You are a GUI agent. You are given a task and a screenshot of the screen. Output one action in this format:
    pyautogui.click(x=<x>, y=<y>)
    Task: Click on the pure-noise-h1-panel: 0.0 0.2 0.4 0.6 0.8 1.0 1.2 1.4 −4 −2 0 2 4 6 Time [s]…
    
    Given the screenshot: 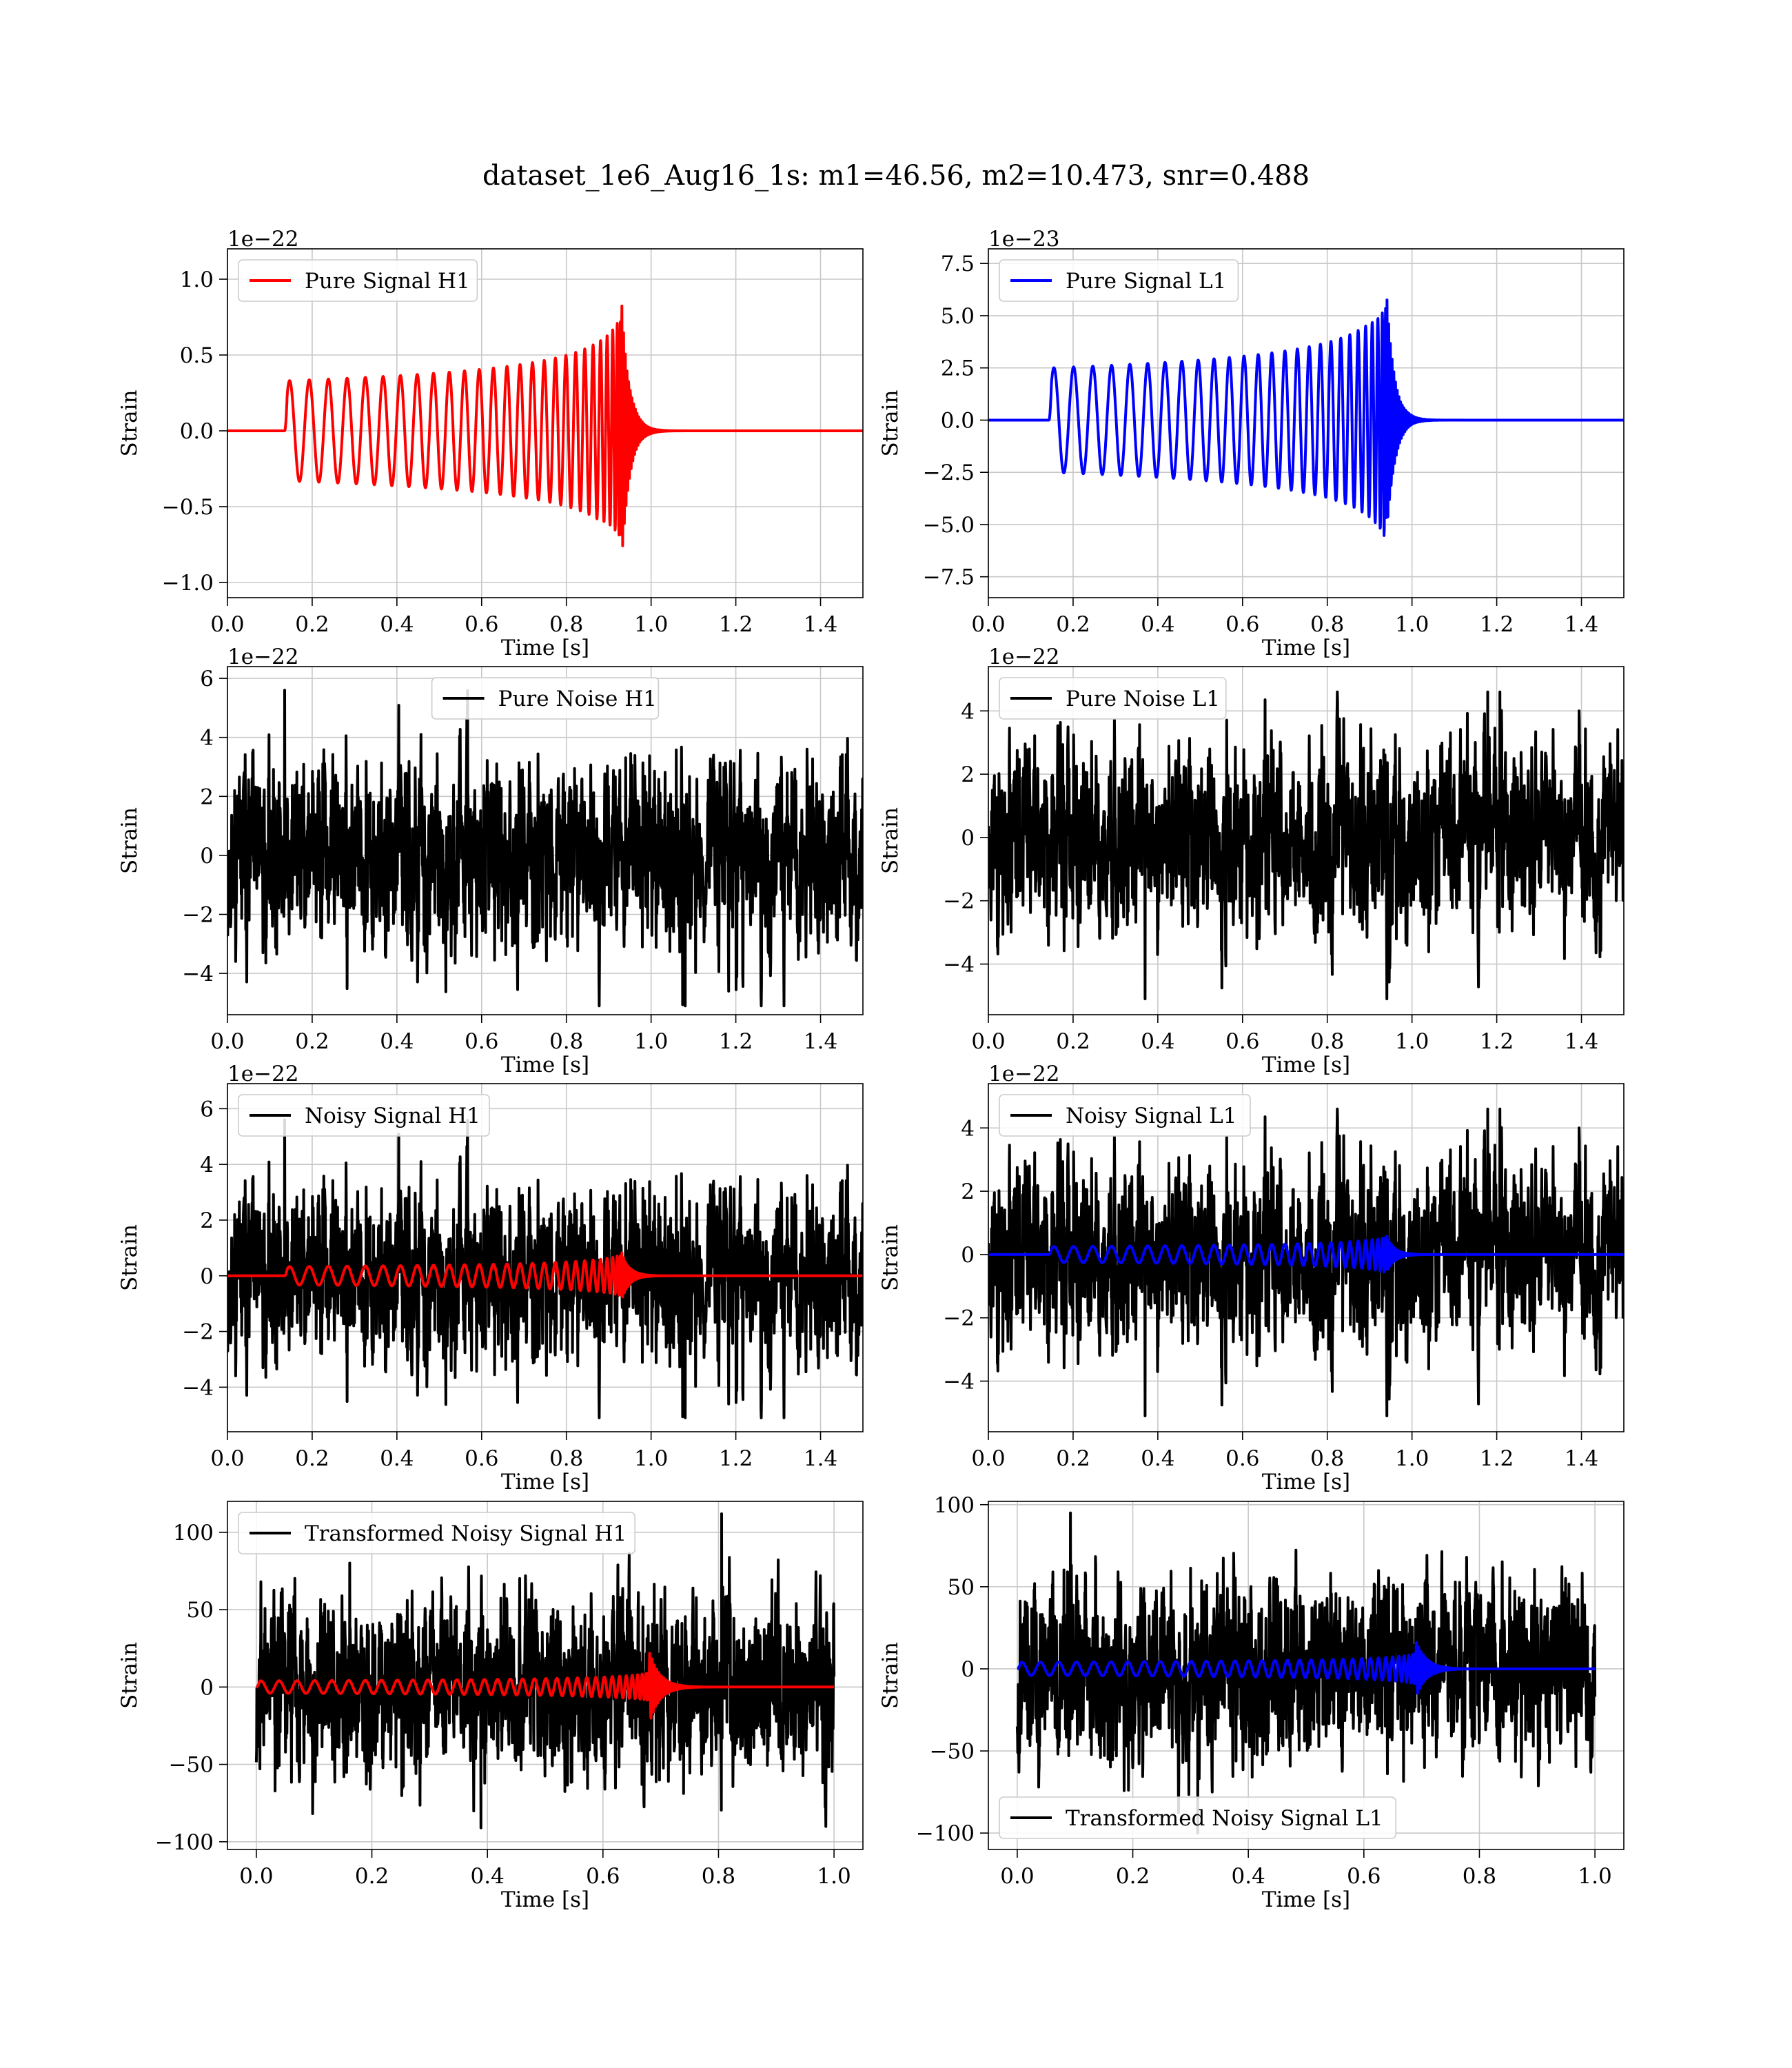 What is the action you would take?
    pyautogui.click(x=490, y=861)
    